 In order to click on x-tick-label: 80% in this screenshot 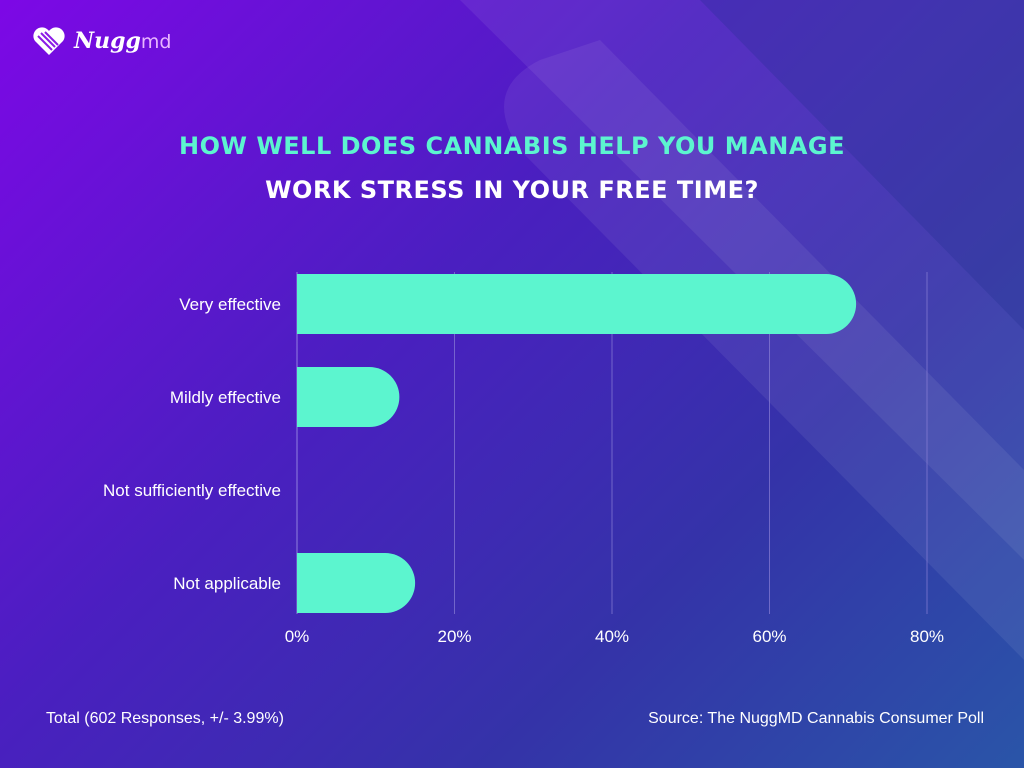, I will do `click(927, 636)`.